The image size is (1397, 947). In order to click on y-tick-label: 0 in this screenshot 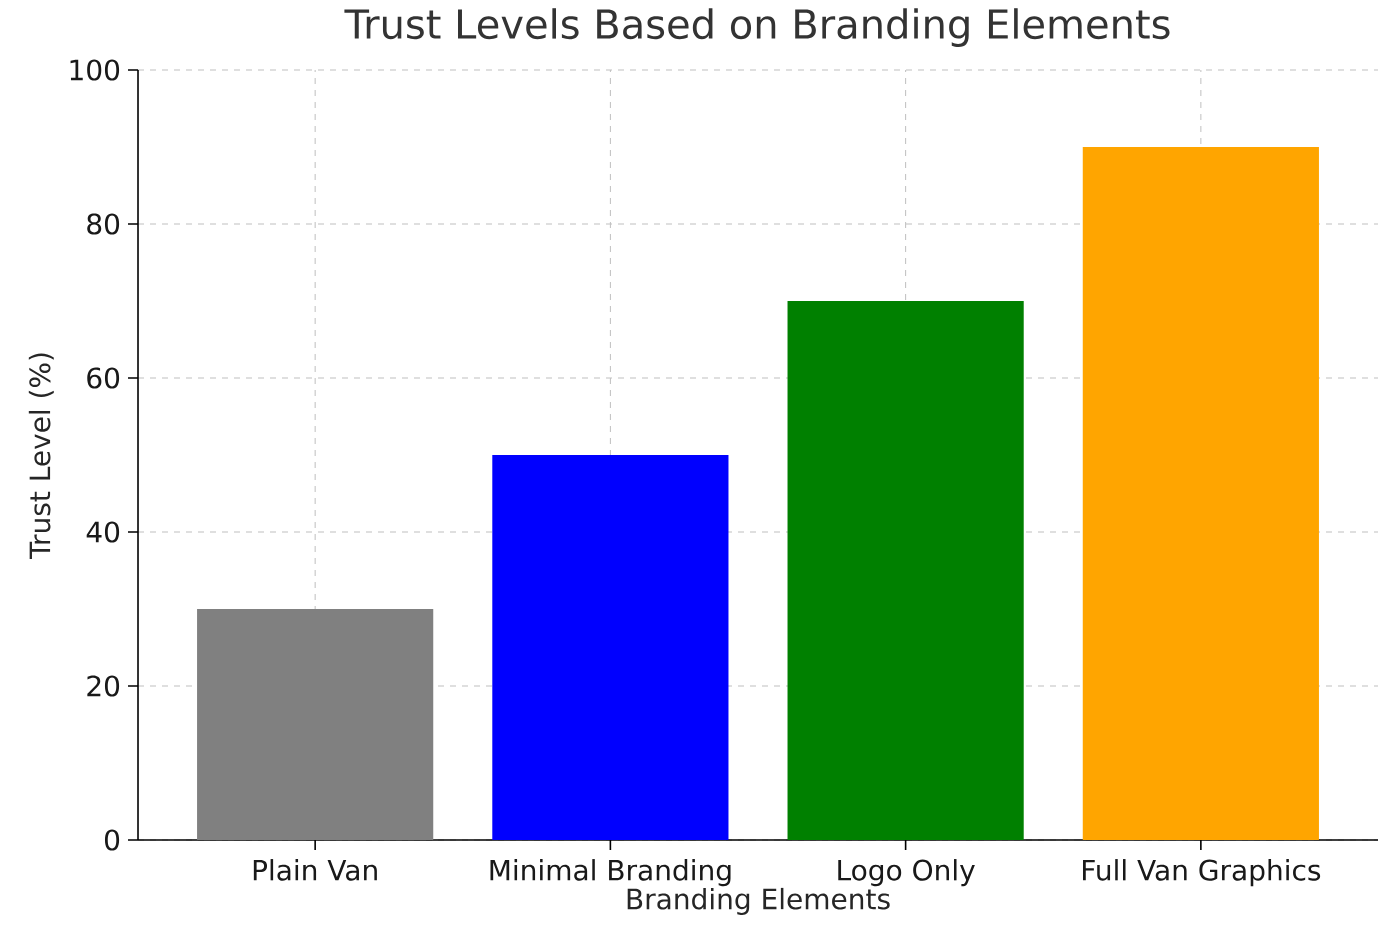, I will do `click(112, 840)`.